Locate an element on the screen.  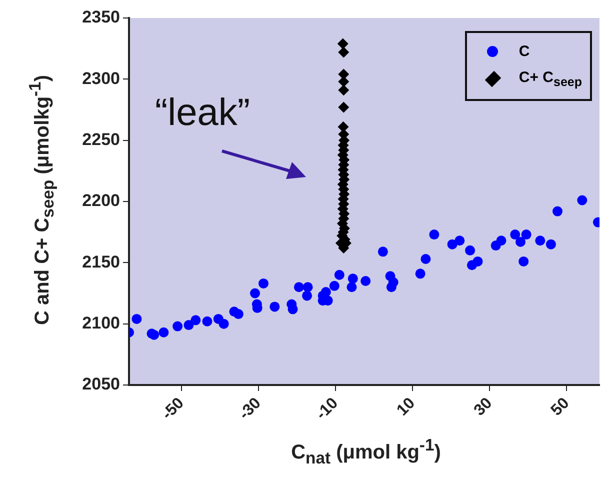
annotation: “leak” is located at coordinates (202, 113).